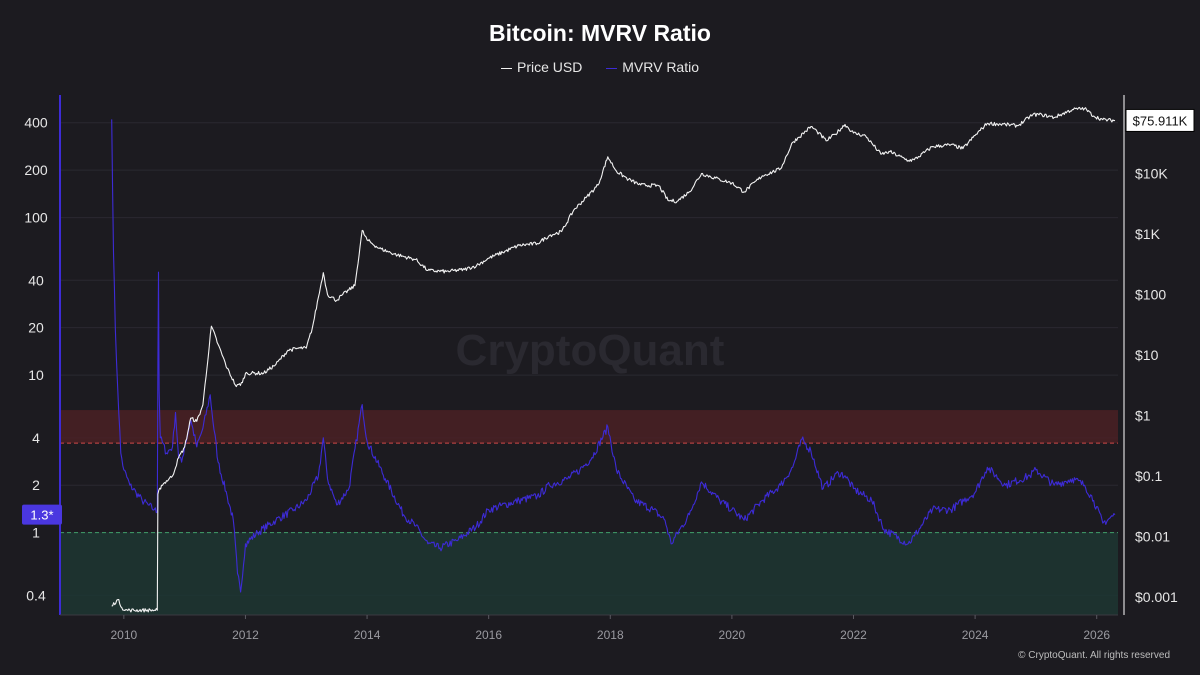  Describe the element at coordinates (589, 427) in the screenshot. I see `zone-overvalued` at that location.